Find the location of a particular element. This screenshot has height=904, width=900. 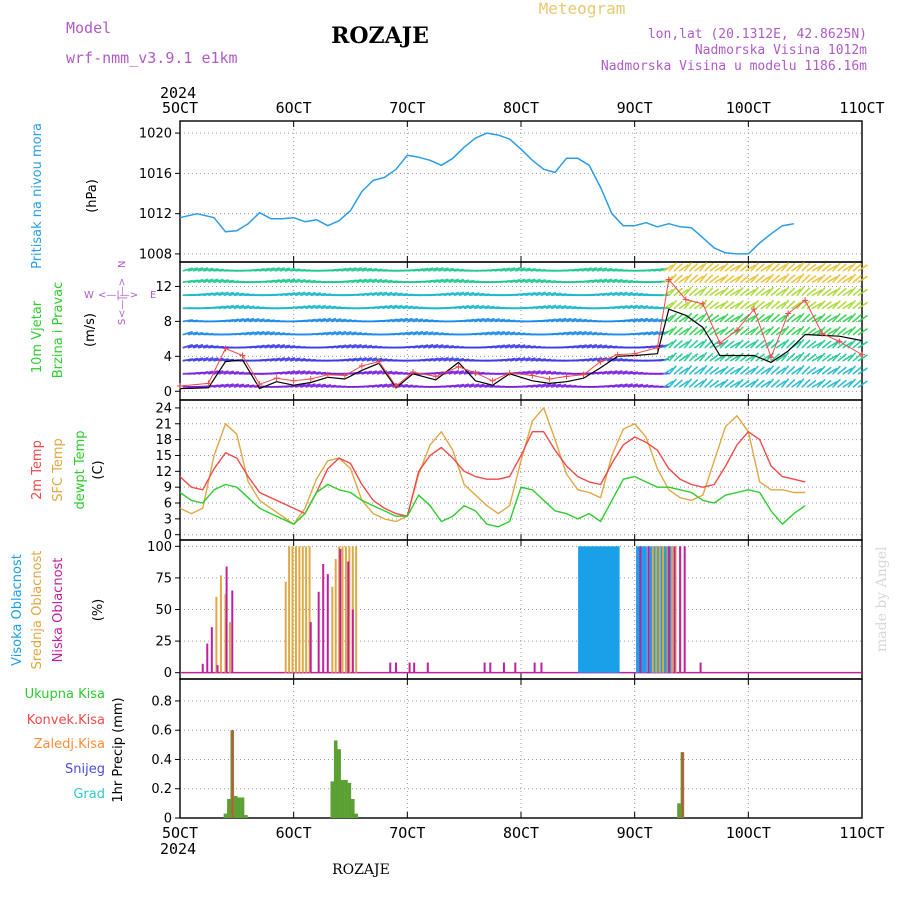

compass-w: W is located at coordinates (89, 295).